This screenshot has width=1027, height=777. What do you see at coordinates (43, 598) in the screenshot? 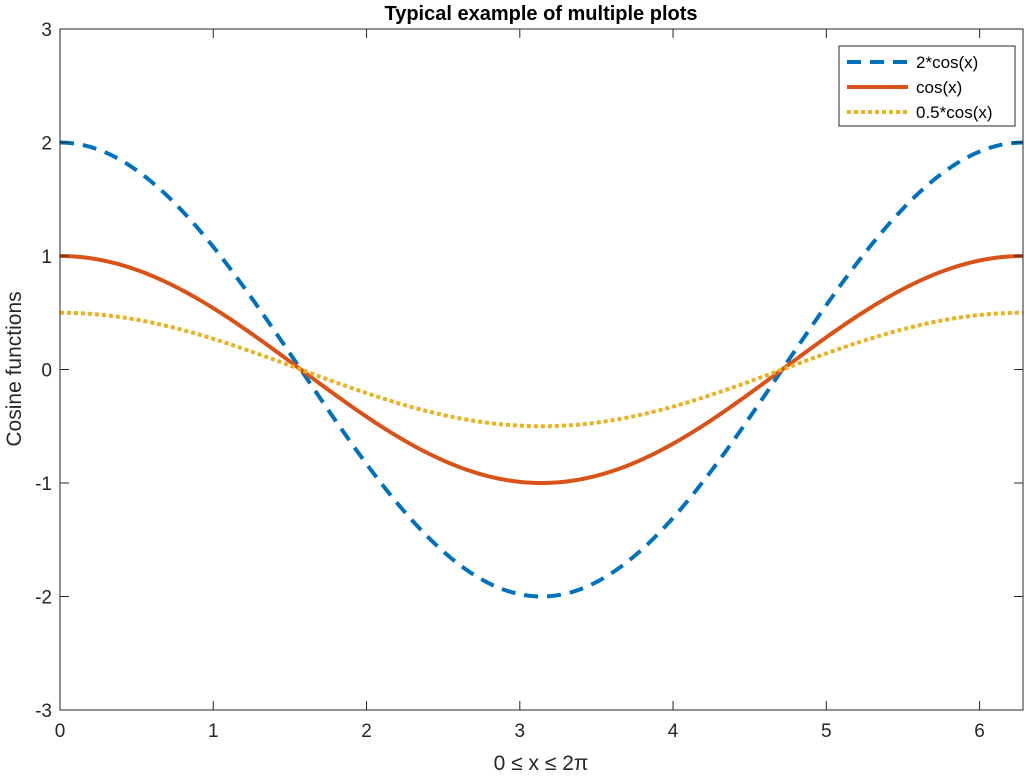
I see `y-tick-label: -2` at bounding box center [43, 598].